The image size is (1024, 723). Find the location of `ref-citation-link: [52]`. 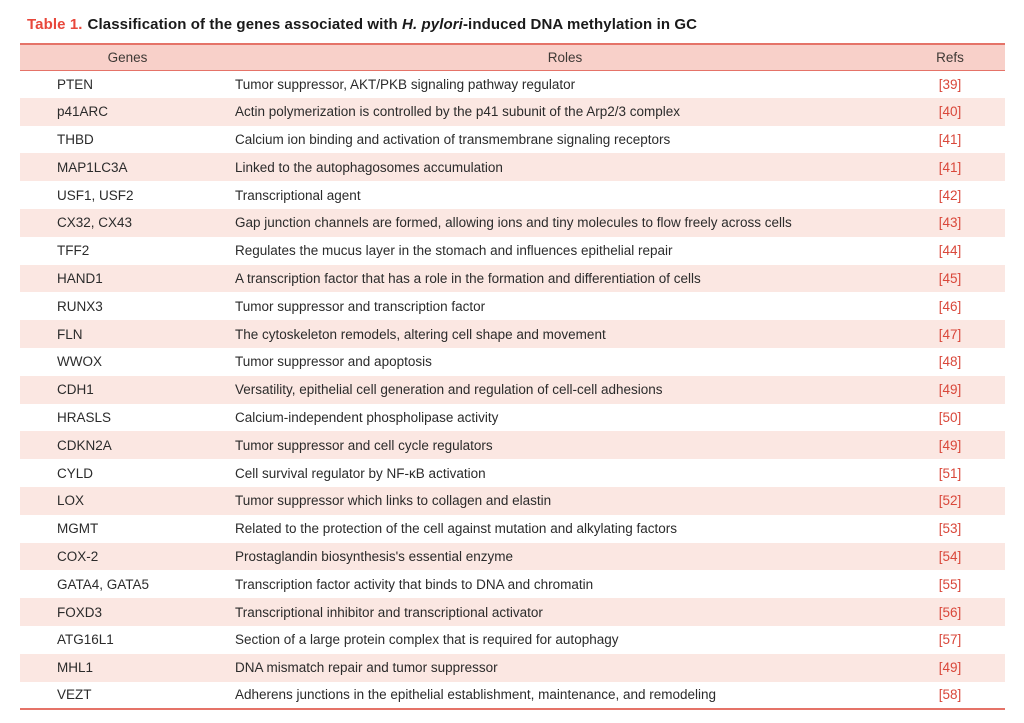

ref-citation-link: [52] is located at coordinates (950, 501).